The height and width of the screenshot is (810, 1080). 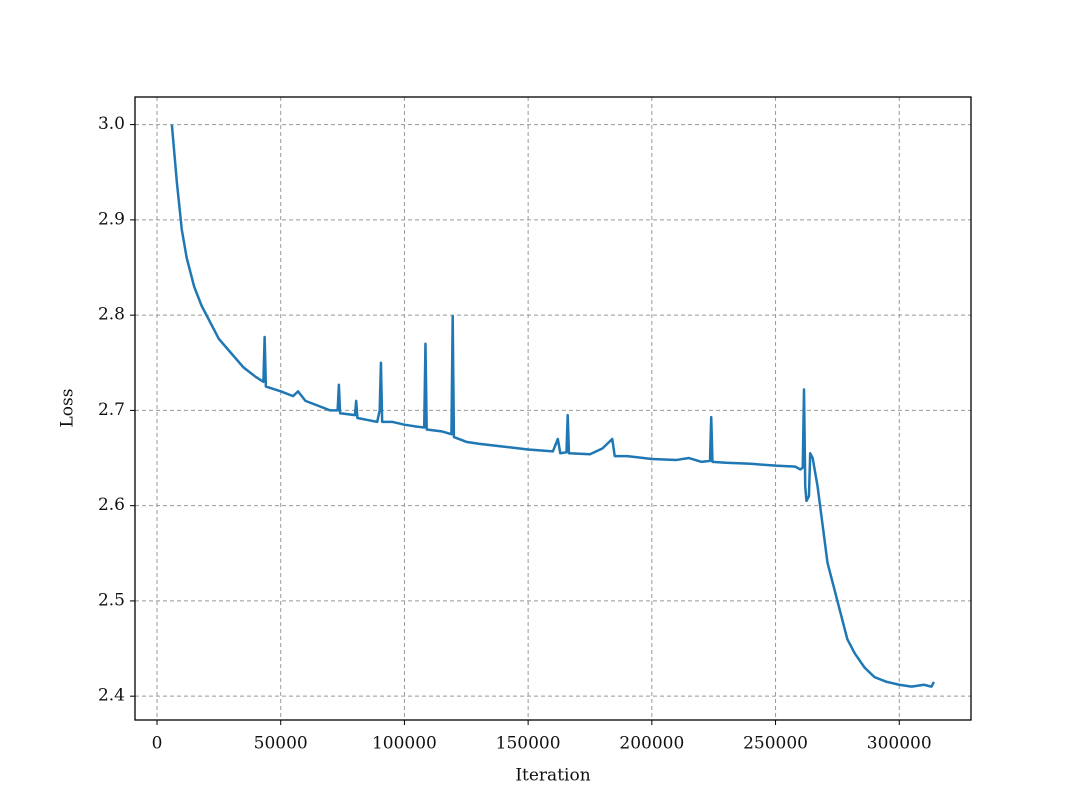 I want to click on x-tick-label: 50000, so click(x=281, y=744).